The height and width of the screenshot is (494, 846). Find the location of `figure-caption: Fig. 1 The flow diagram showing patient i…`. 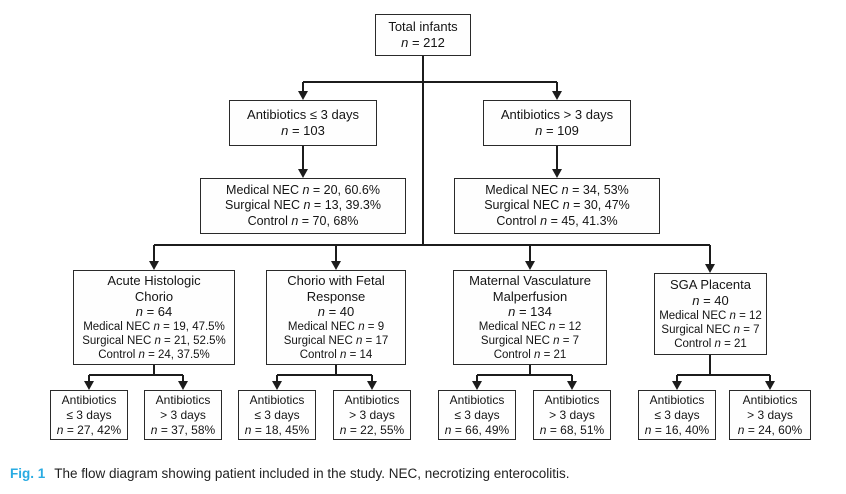

figure-caption: Fig. 1 The flow diagram showing patient i… is located at coordinates (420, 473).